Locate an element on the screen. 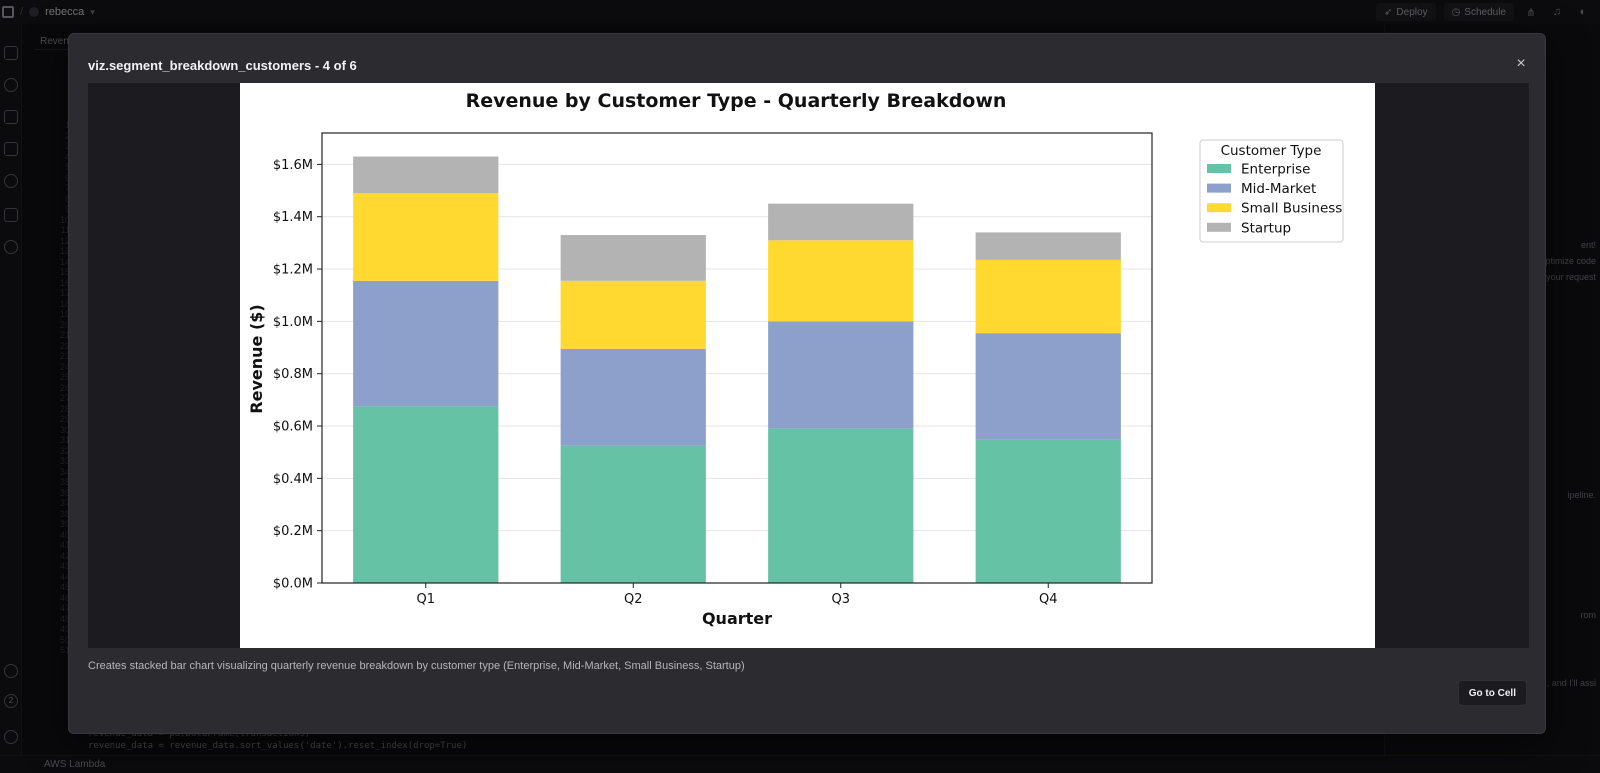 This screenshot has height=773, width=1600. line-number: 11 is located at coordinates (65, 230).